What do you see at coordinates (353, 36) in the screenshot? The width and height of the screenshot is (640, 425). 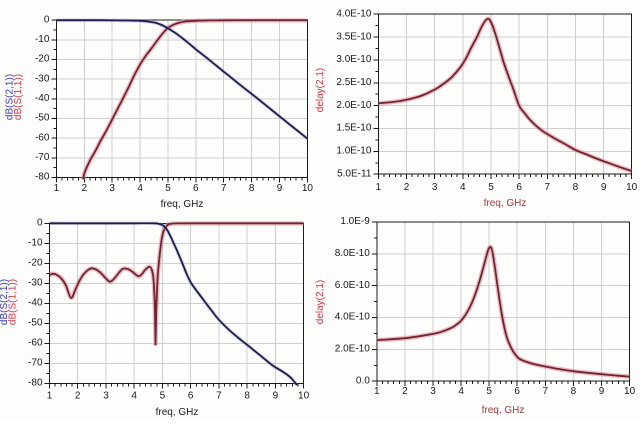 I see `svg-text: 3.5E-10` at bounding box center [353, 36].